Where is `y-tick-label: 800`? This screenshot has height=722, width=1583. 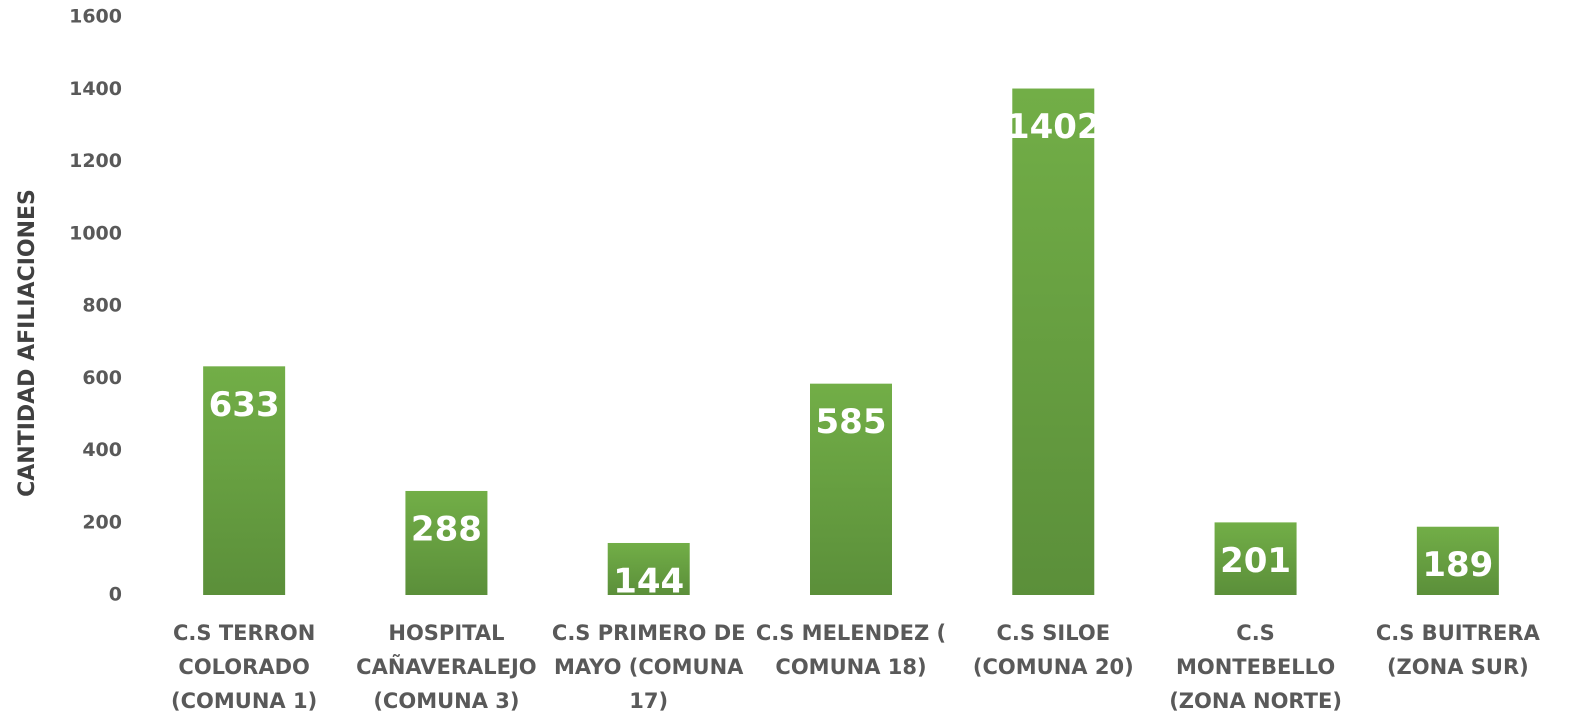
y-tick-label: 800 is located at coordinates (102, 306).